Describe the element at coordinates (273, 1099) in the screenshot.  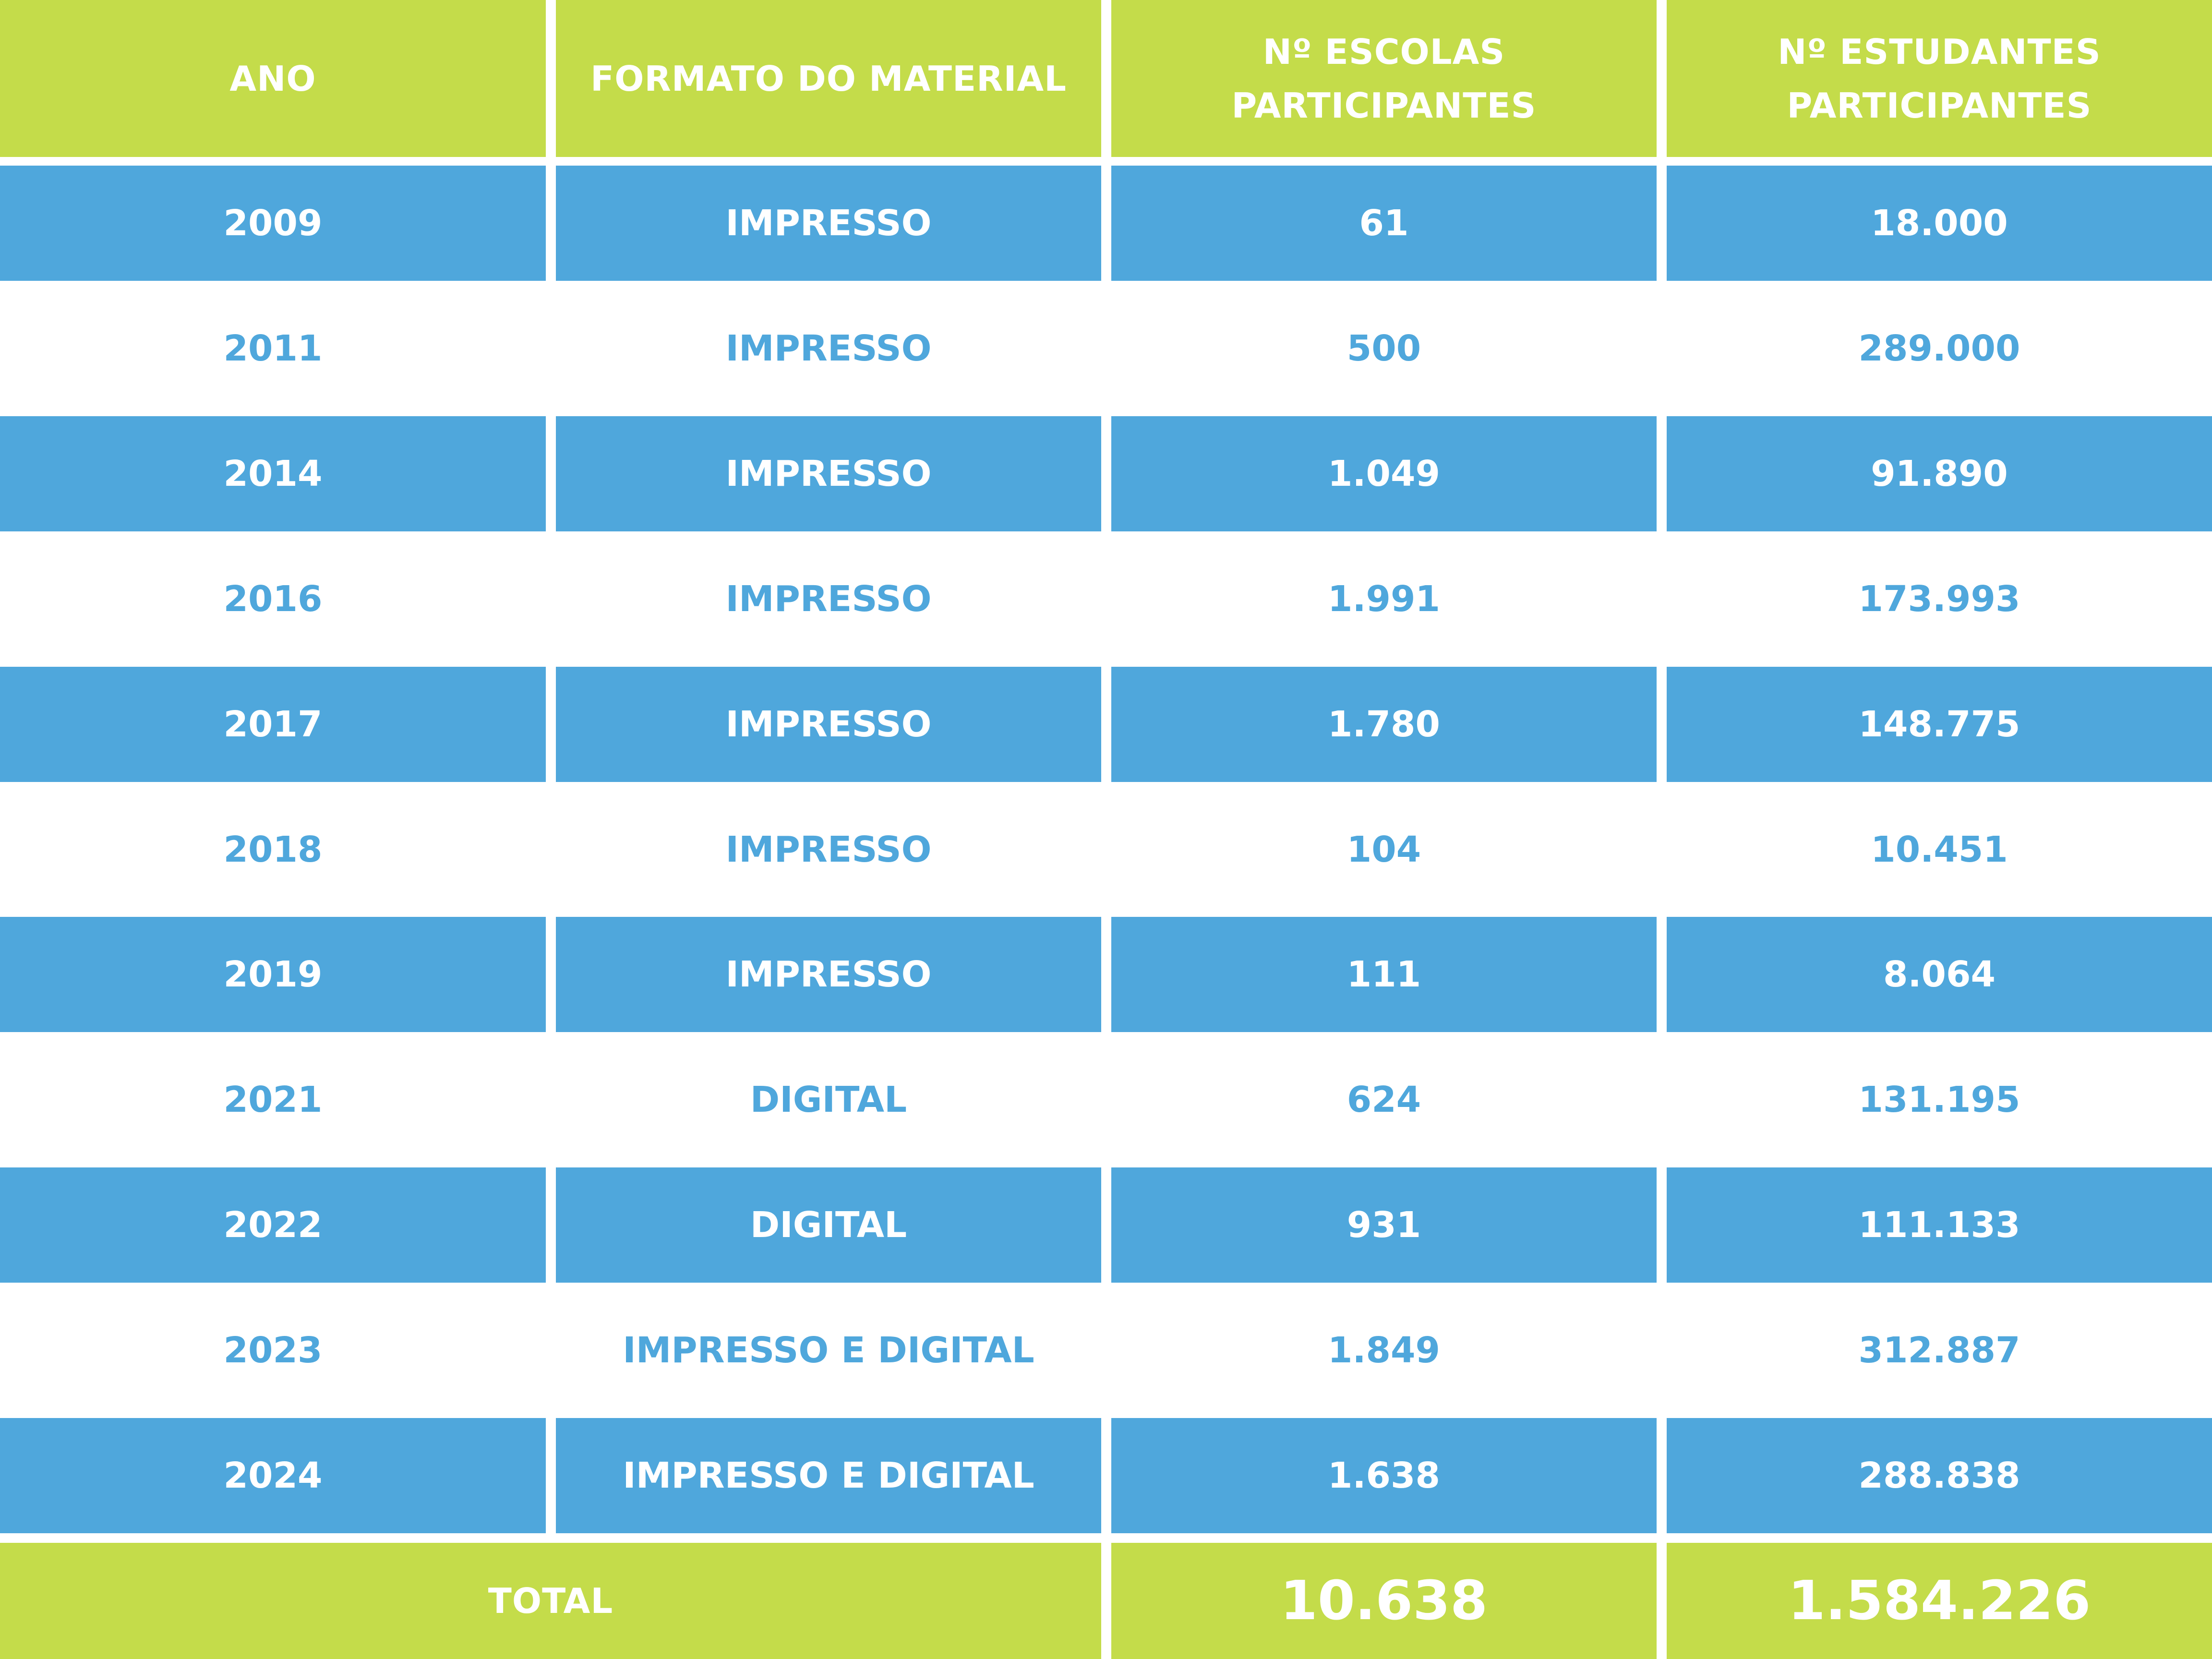
I see `cell-ano: 2021` at that location.